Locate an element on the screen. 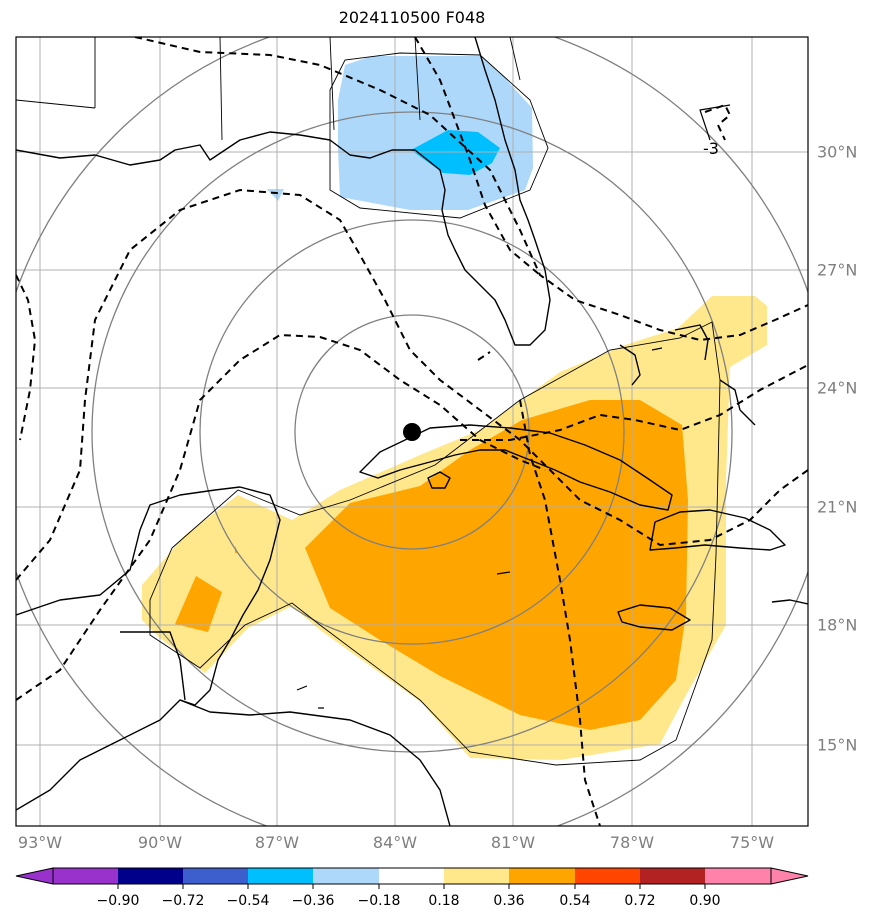 This screenshot has width=877, height=924. colorbar-tick-label: −0.54 is located at coordinates (248, 901).